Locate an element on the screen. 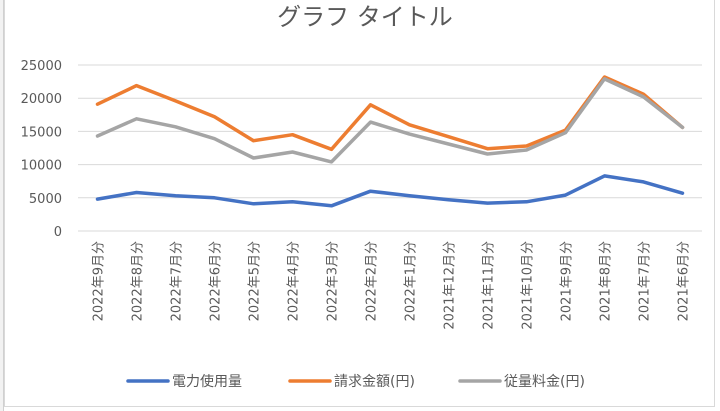 The image size is (720, 411). legend: 電力使用量 請求金額(円) 従量料金(円) is located at coordinates (355, 381).